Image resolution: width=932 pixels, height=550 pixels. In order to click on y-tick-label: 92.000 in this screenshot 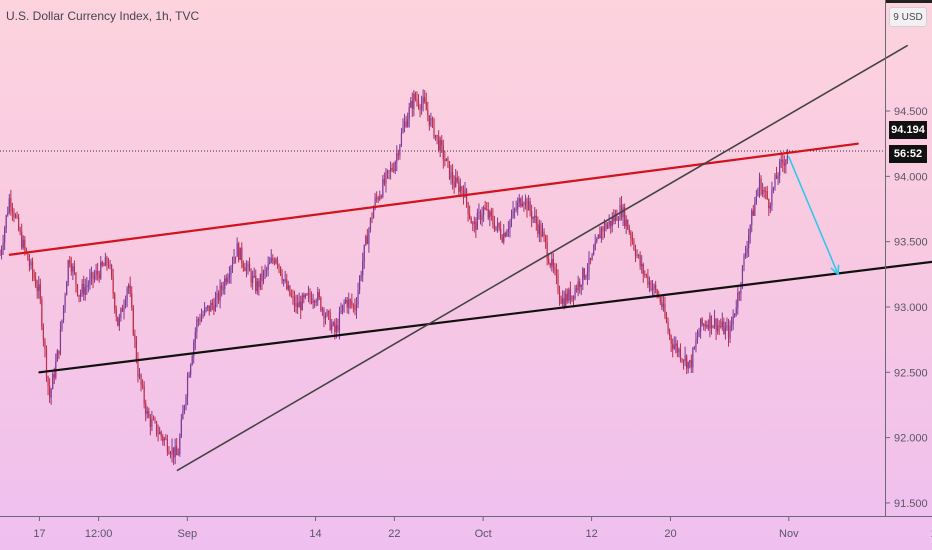, I will do `click(911, 439)`.